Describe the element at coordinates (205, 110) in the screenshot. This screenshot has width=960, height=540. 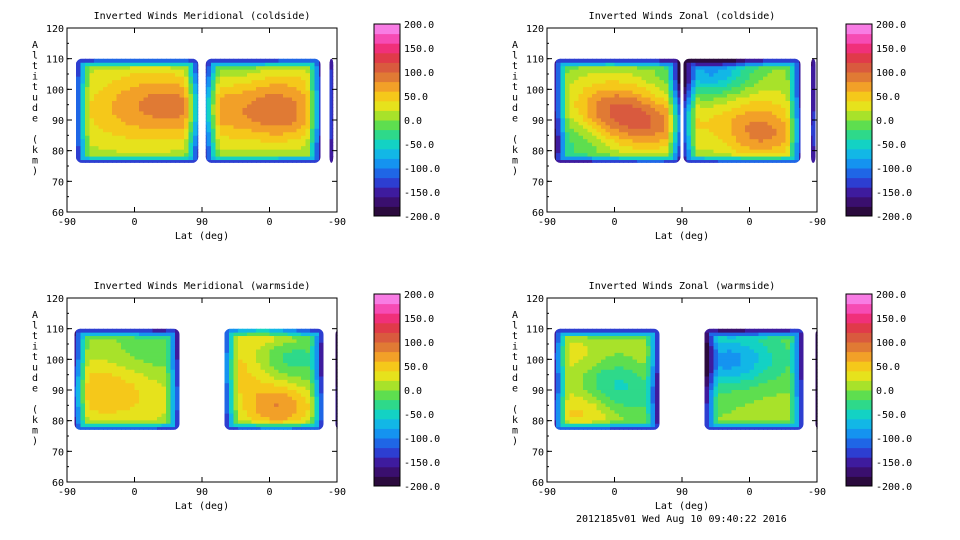
I see `heatmap-field` at that location.